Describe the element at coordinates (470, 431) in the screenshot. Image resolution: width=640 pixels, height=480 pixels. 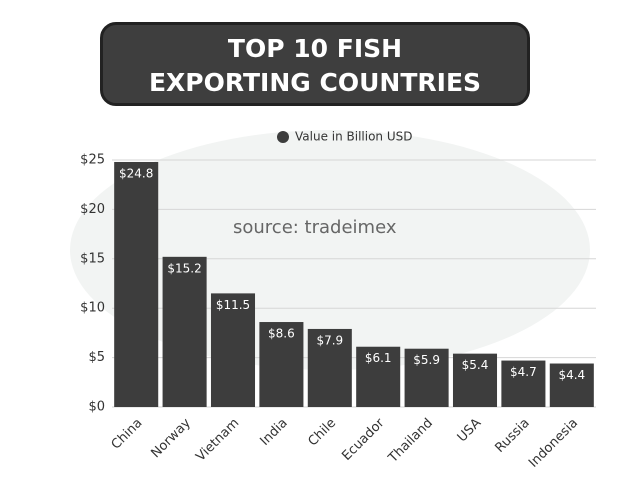
I see `x-tick-label: USA` at that location.